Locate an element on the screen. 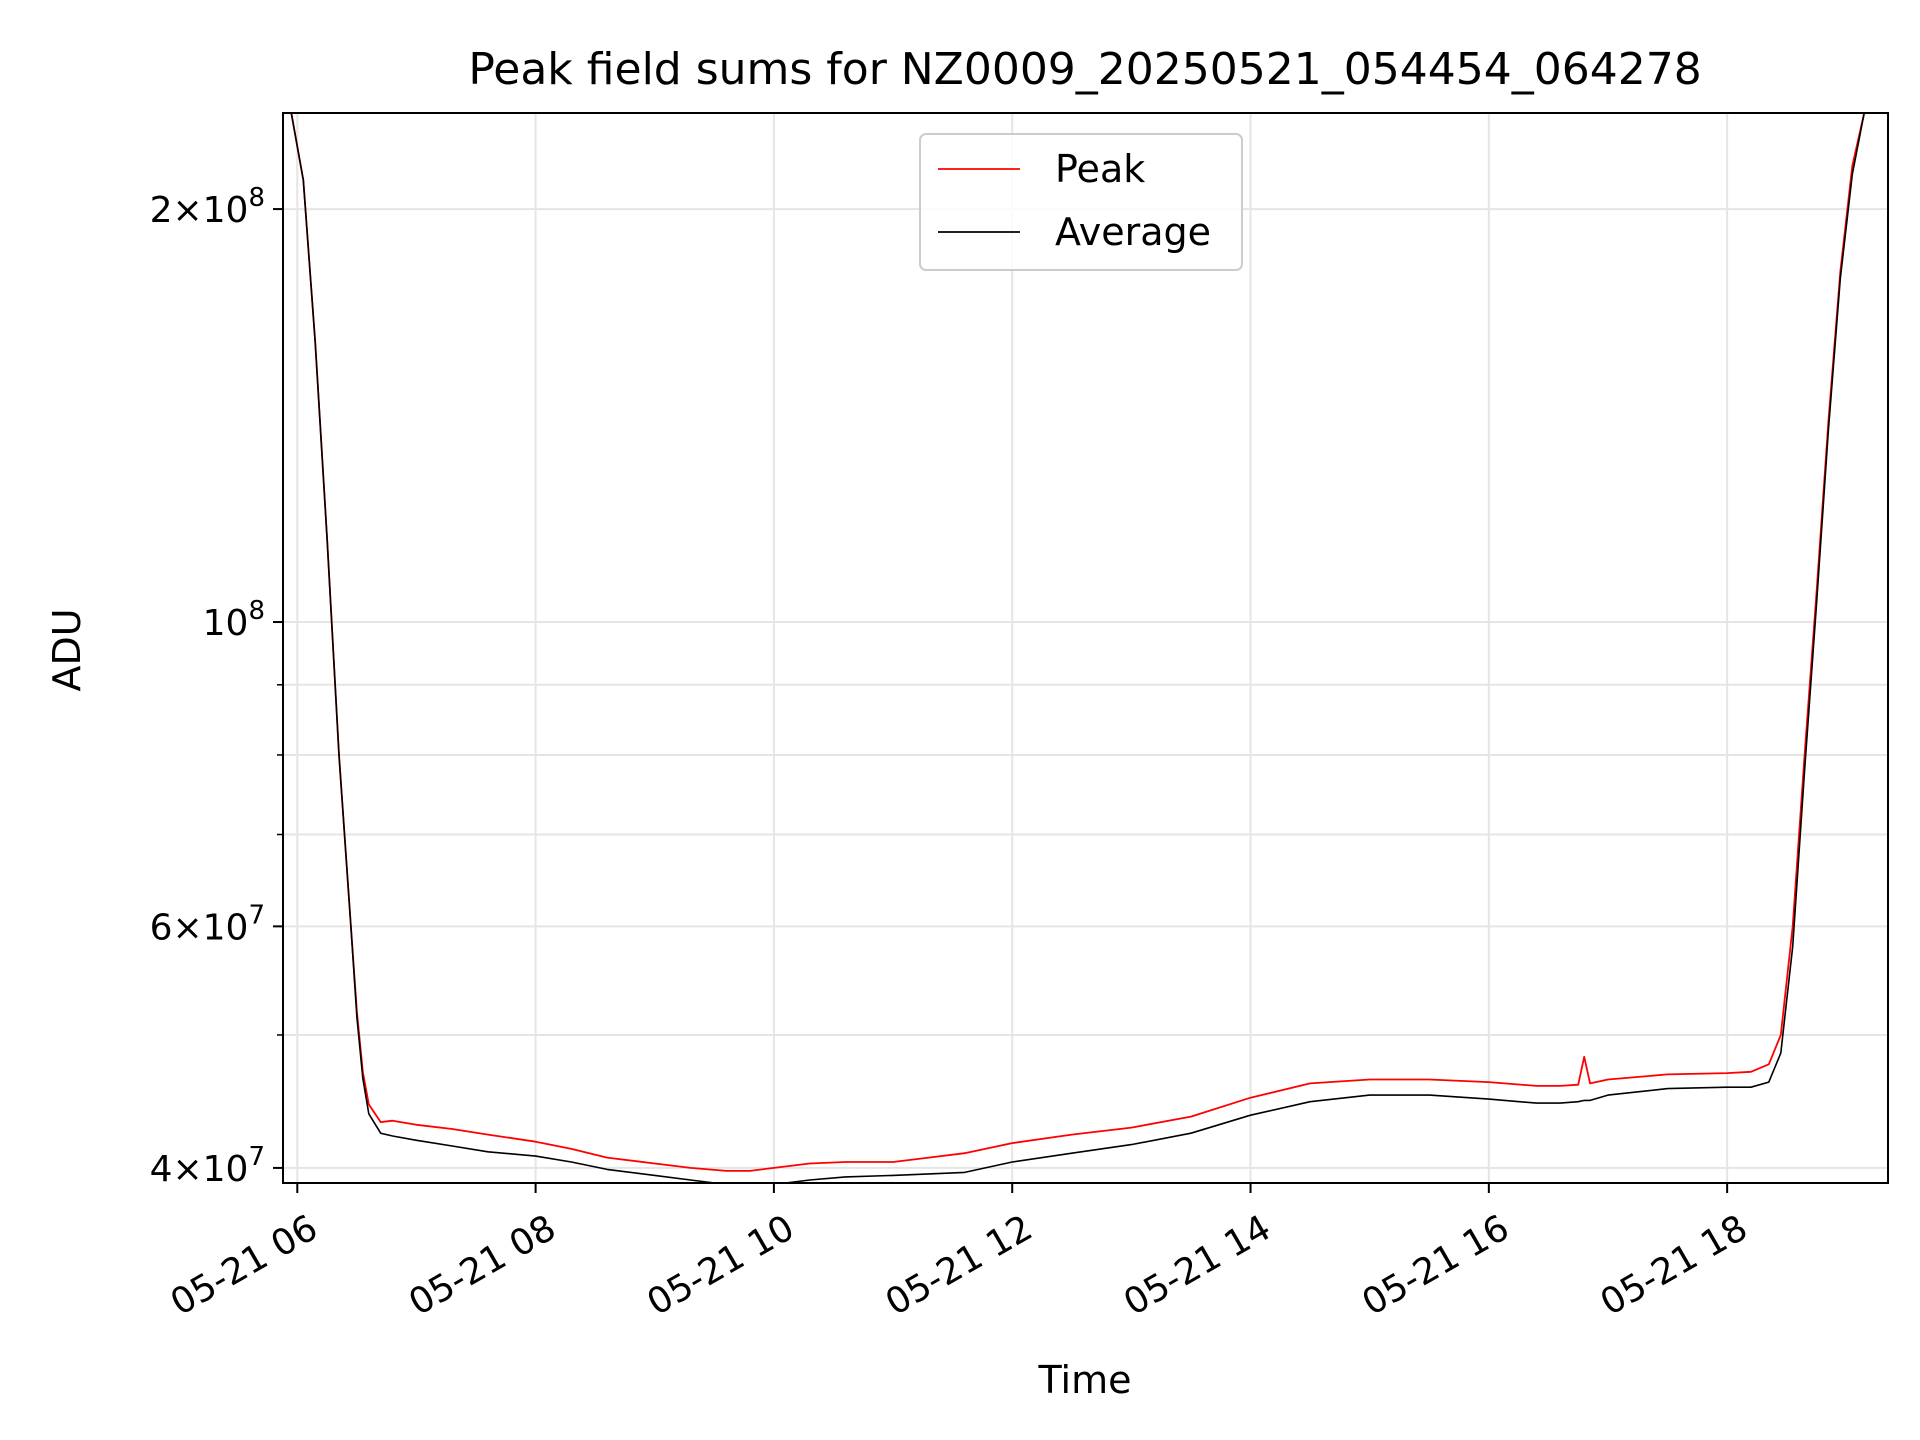 The image size is (1920, 1440). y-tick-label: 4×107 is located at coordinates (207, 1166).